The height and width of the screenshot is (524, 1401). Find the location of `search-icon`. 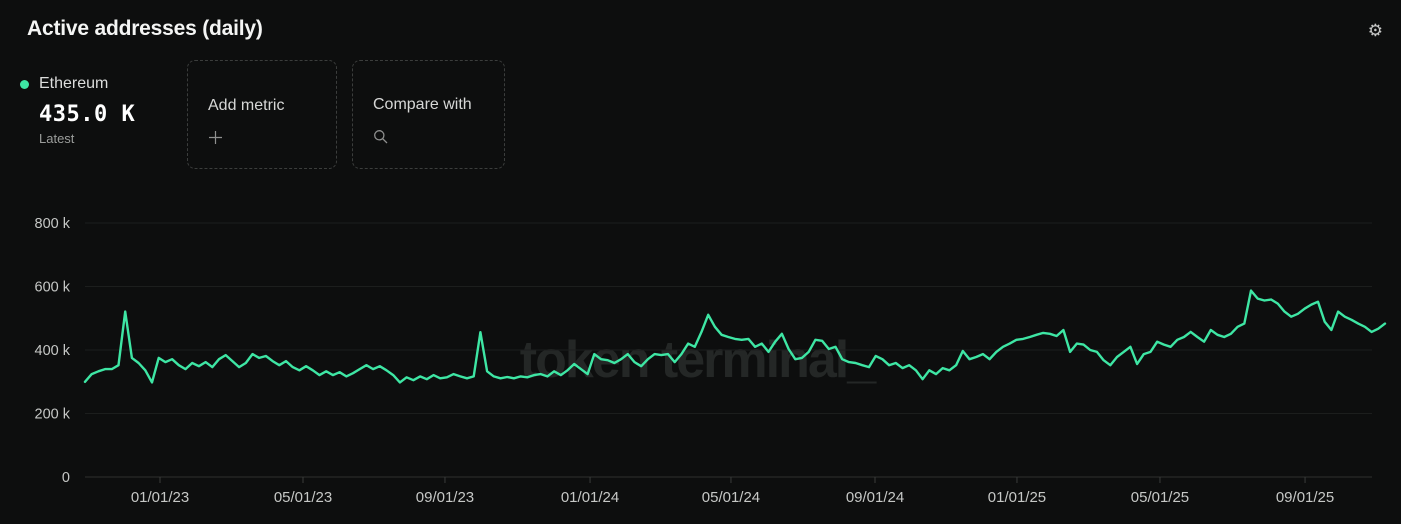

search-icon is located at coordinates (438, 139).